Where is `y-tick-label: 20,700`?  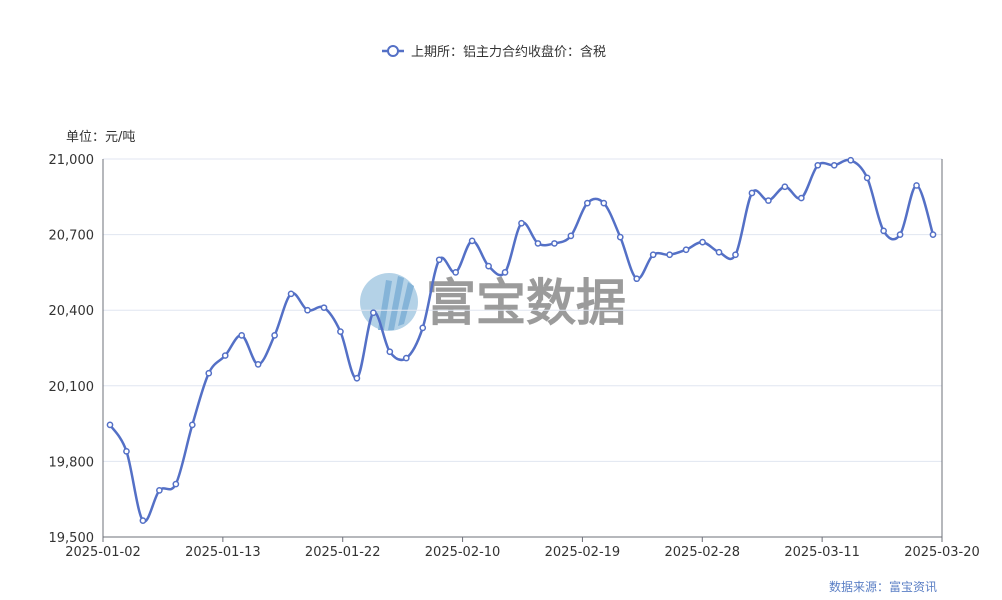 y-tick-label: 20,700 is located at coordinates (72, 236).